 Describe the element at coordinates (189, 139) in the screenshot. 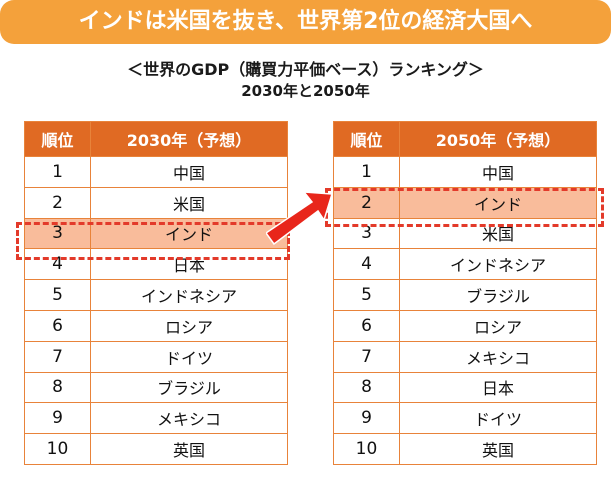

I see `header-year: 2030年（予想）` at that location.